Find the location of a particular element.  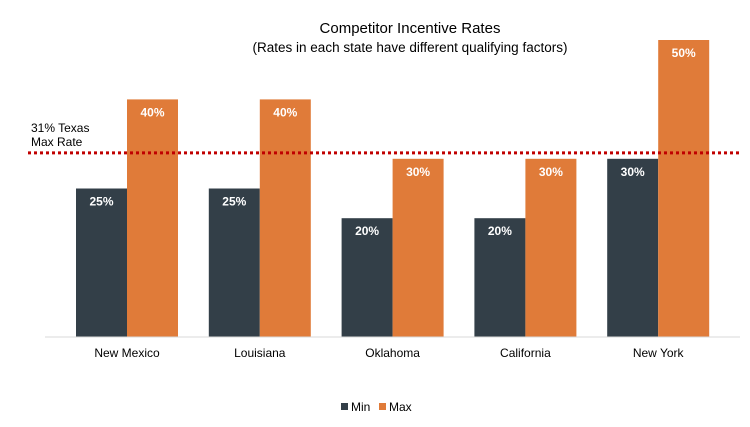

chart-title: Competitor Incentive Rates is located at coordinates (410, 28).